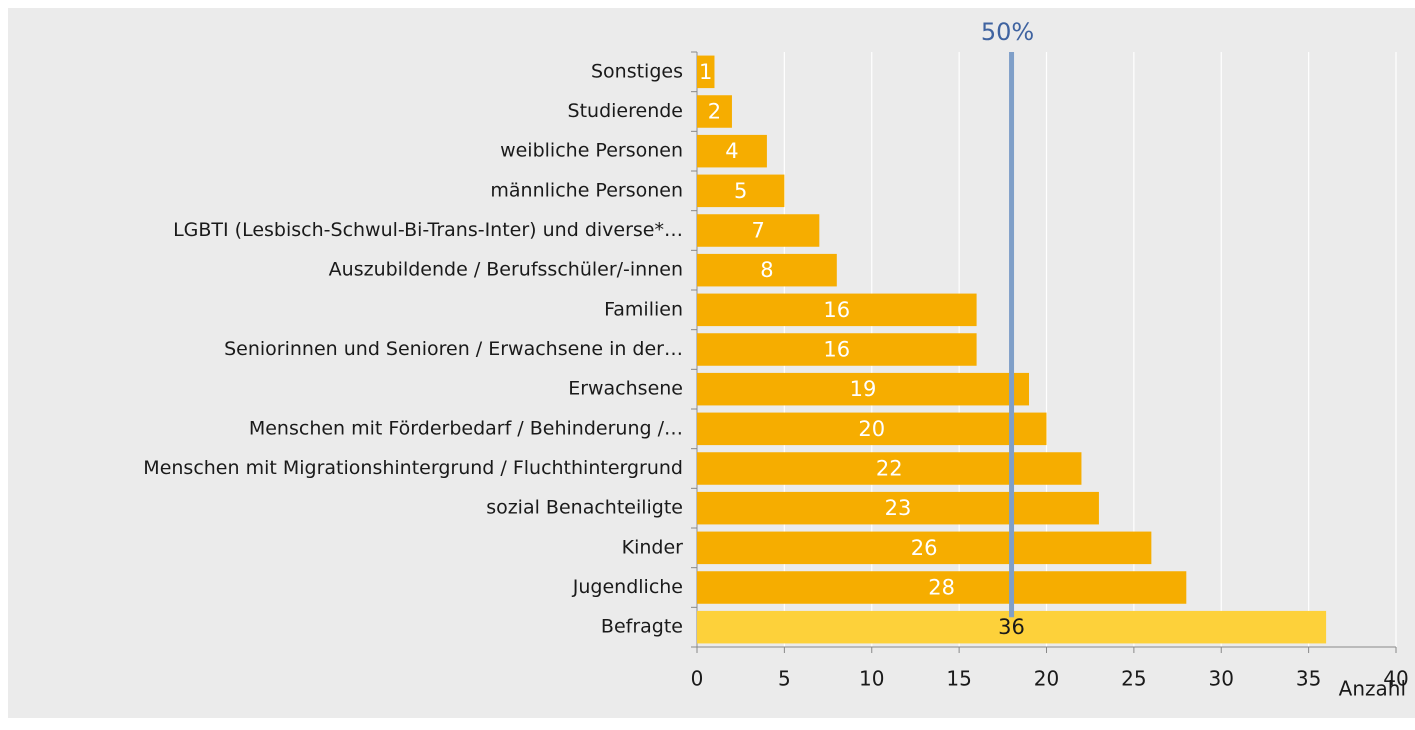  What do you see at coordinates (591, 151) in the screenshot?
I see `y-tick-label: weibliche Personen` at bounding box center [591, 151].